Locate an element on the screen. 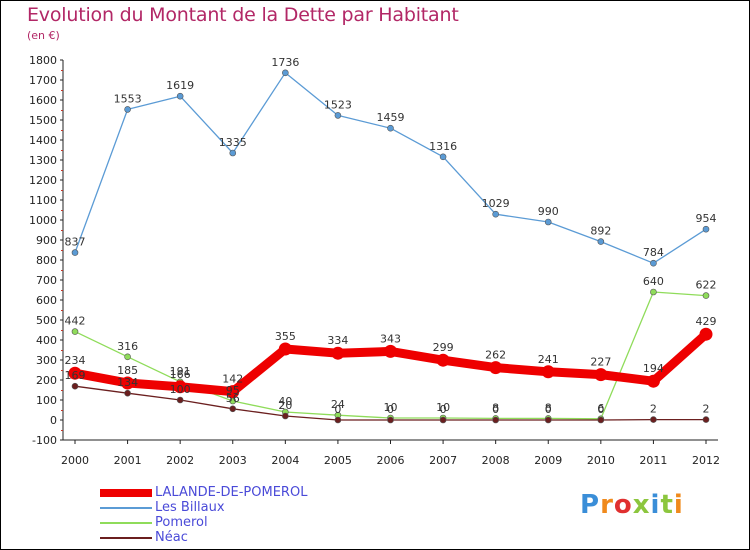 The width and height of the screenshot is (750, 550). legend-label: LALANDE-DE-POMEROL is located at coordinates (231, 492).